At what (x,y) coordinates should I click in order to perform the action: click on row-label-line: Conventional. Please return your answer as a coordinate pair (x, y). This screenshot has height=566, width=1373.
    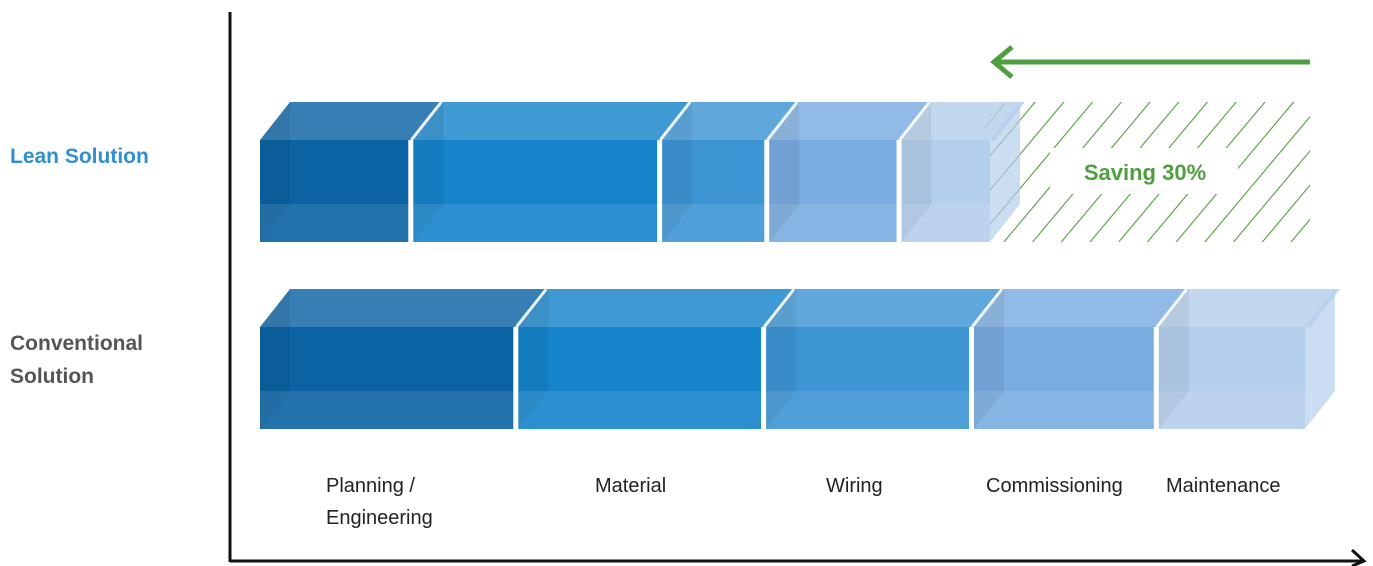
    Looking at the image, I should click on (77, 343).